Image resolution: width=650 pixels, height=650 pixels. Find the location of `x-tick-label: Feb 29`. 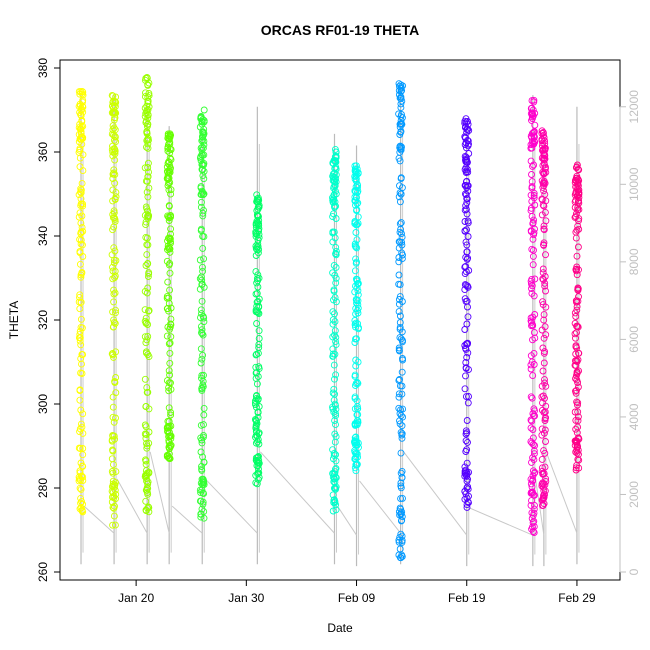

x-tick-label: Feb 29 is located at coordinates (577, 598).